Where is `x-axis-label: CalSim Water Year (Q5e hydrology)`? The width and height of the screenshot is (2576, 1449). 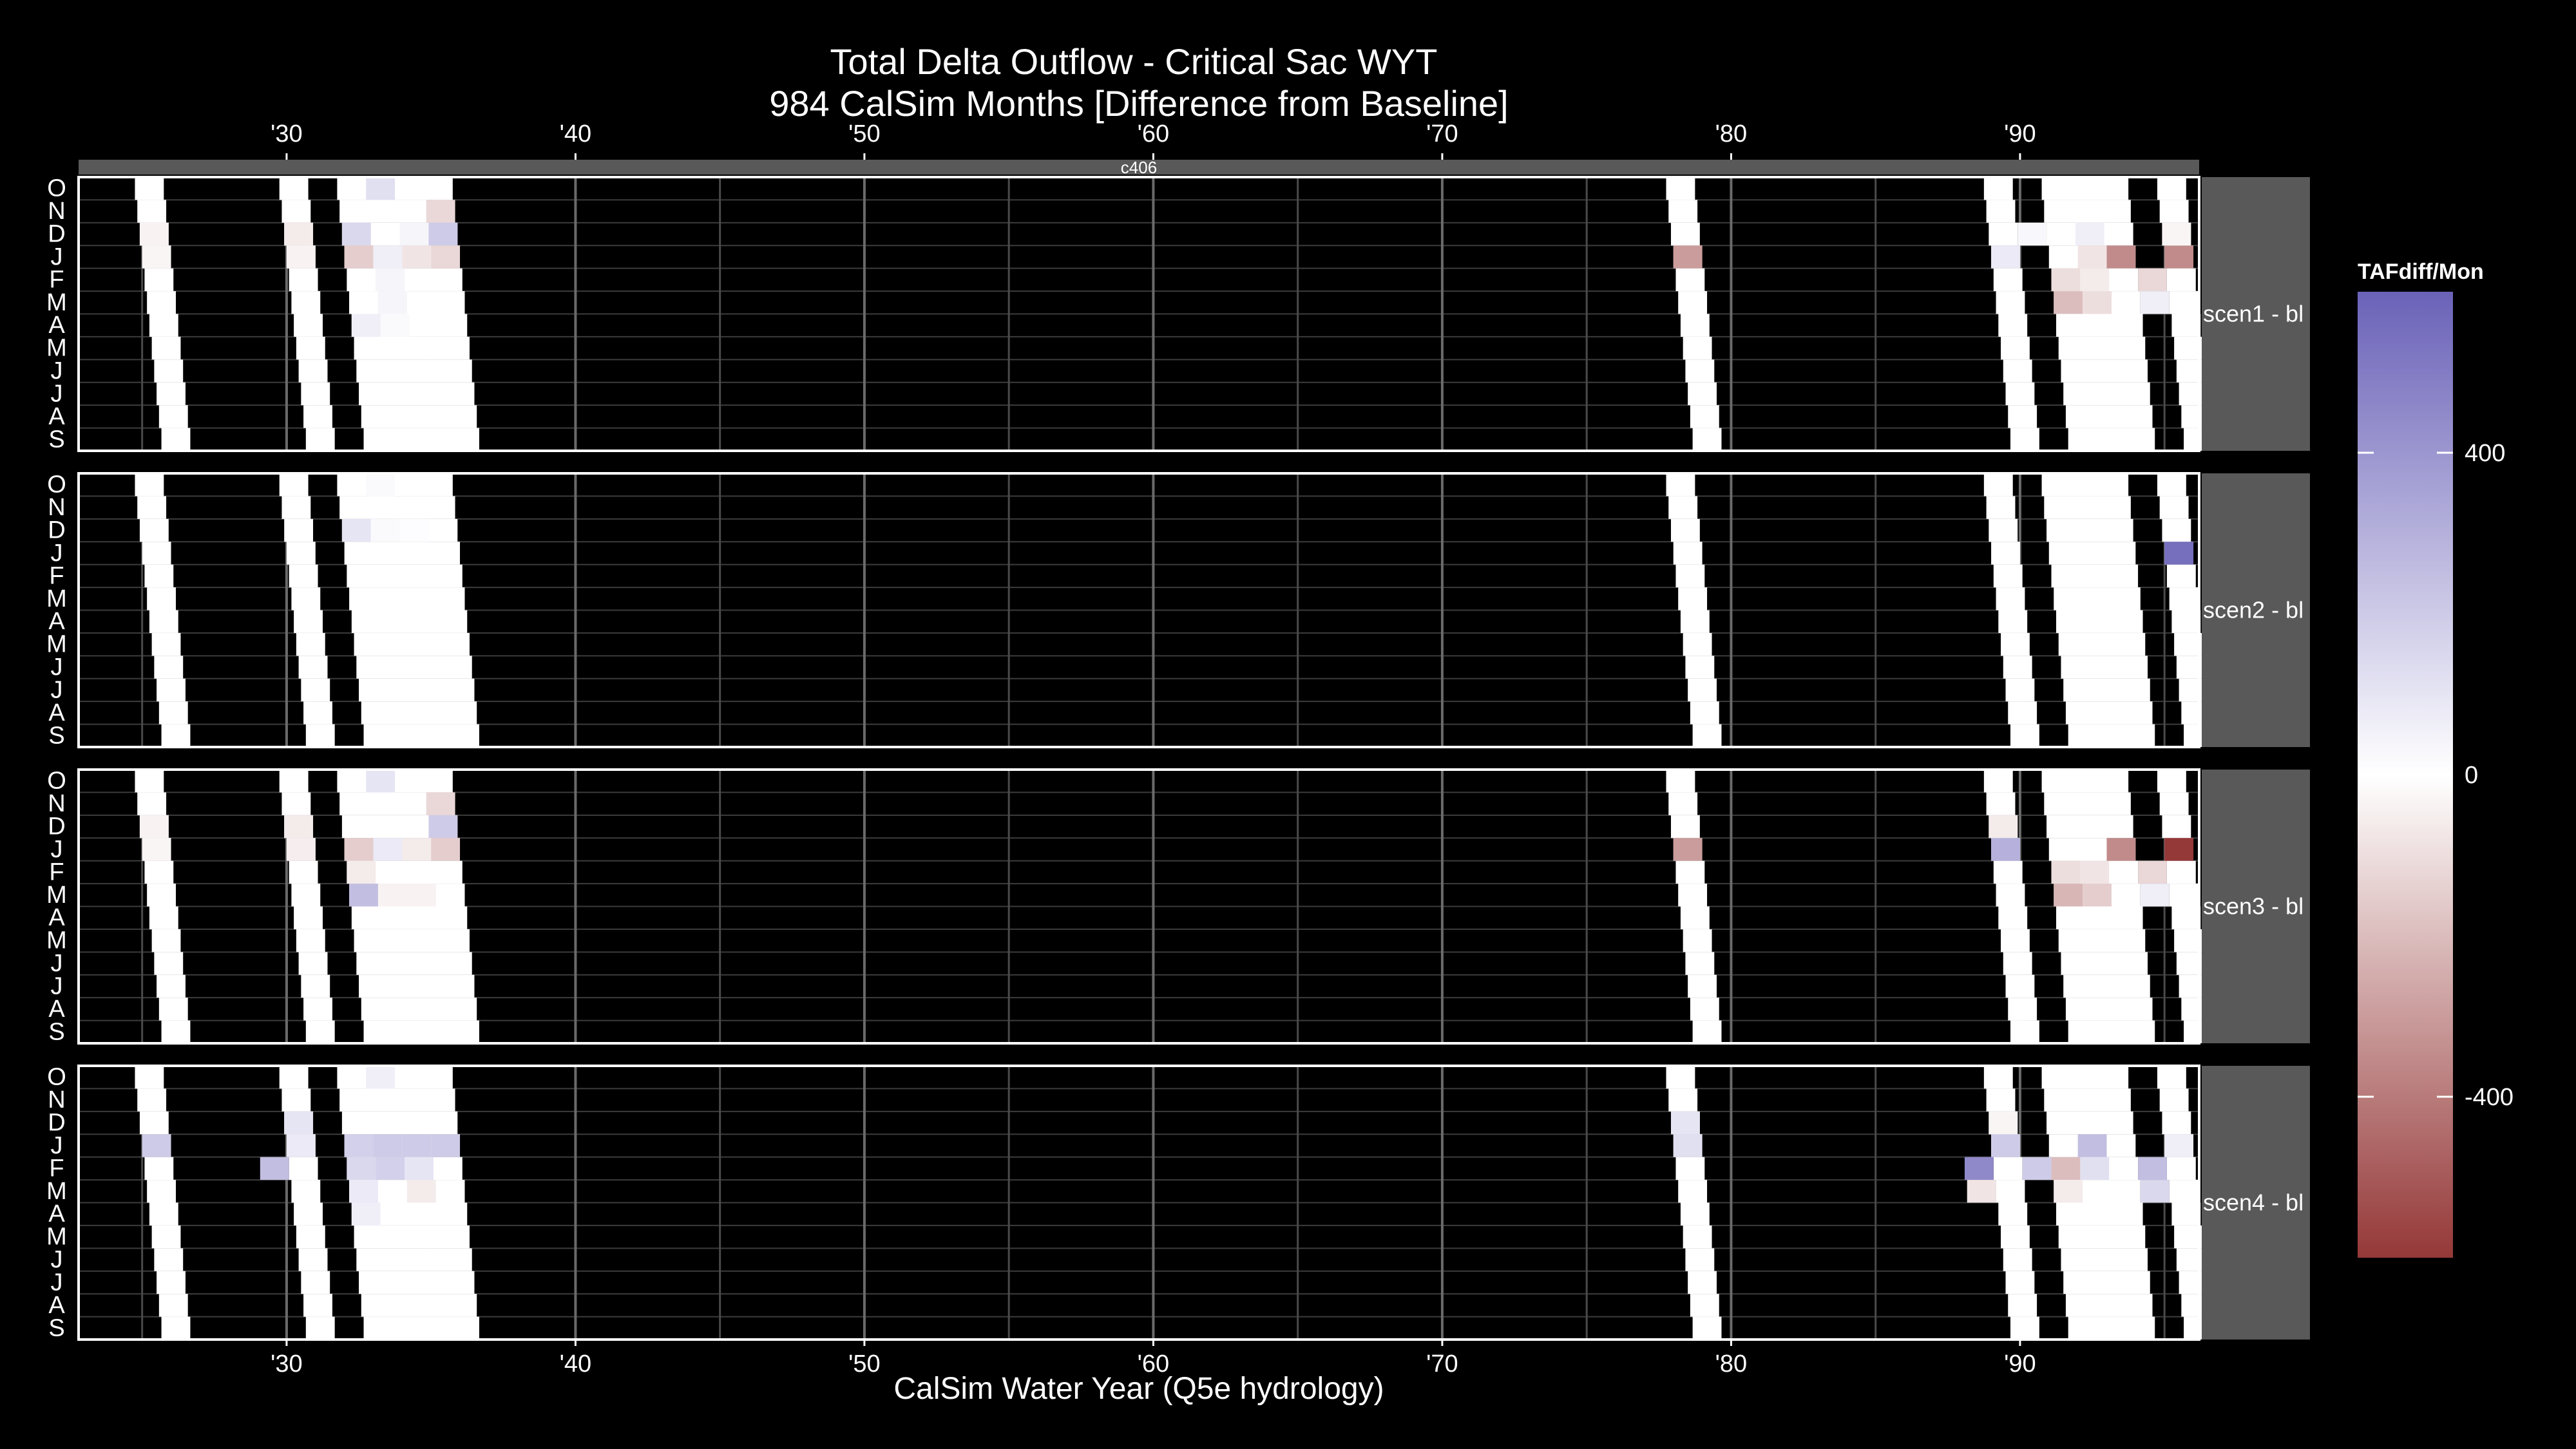
x-axis-label: CalSim Water Year (Q5e hydrology) is located at coordinates (1138, 1389).